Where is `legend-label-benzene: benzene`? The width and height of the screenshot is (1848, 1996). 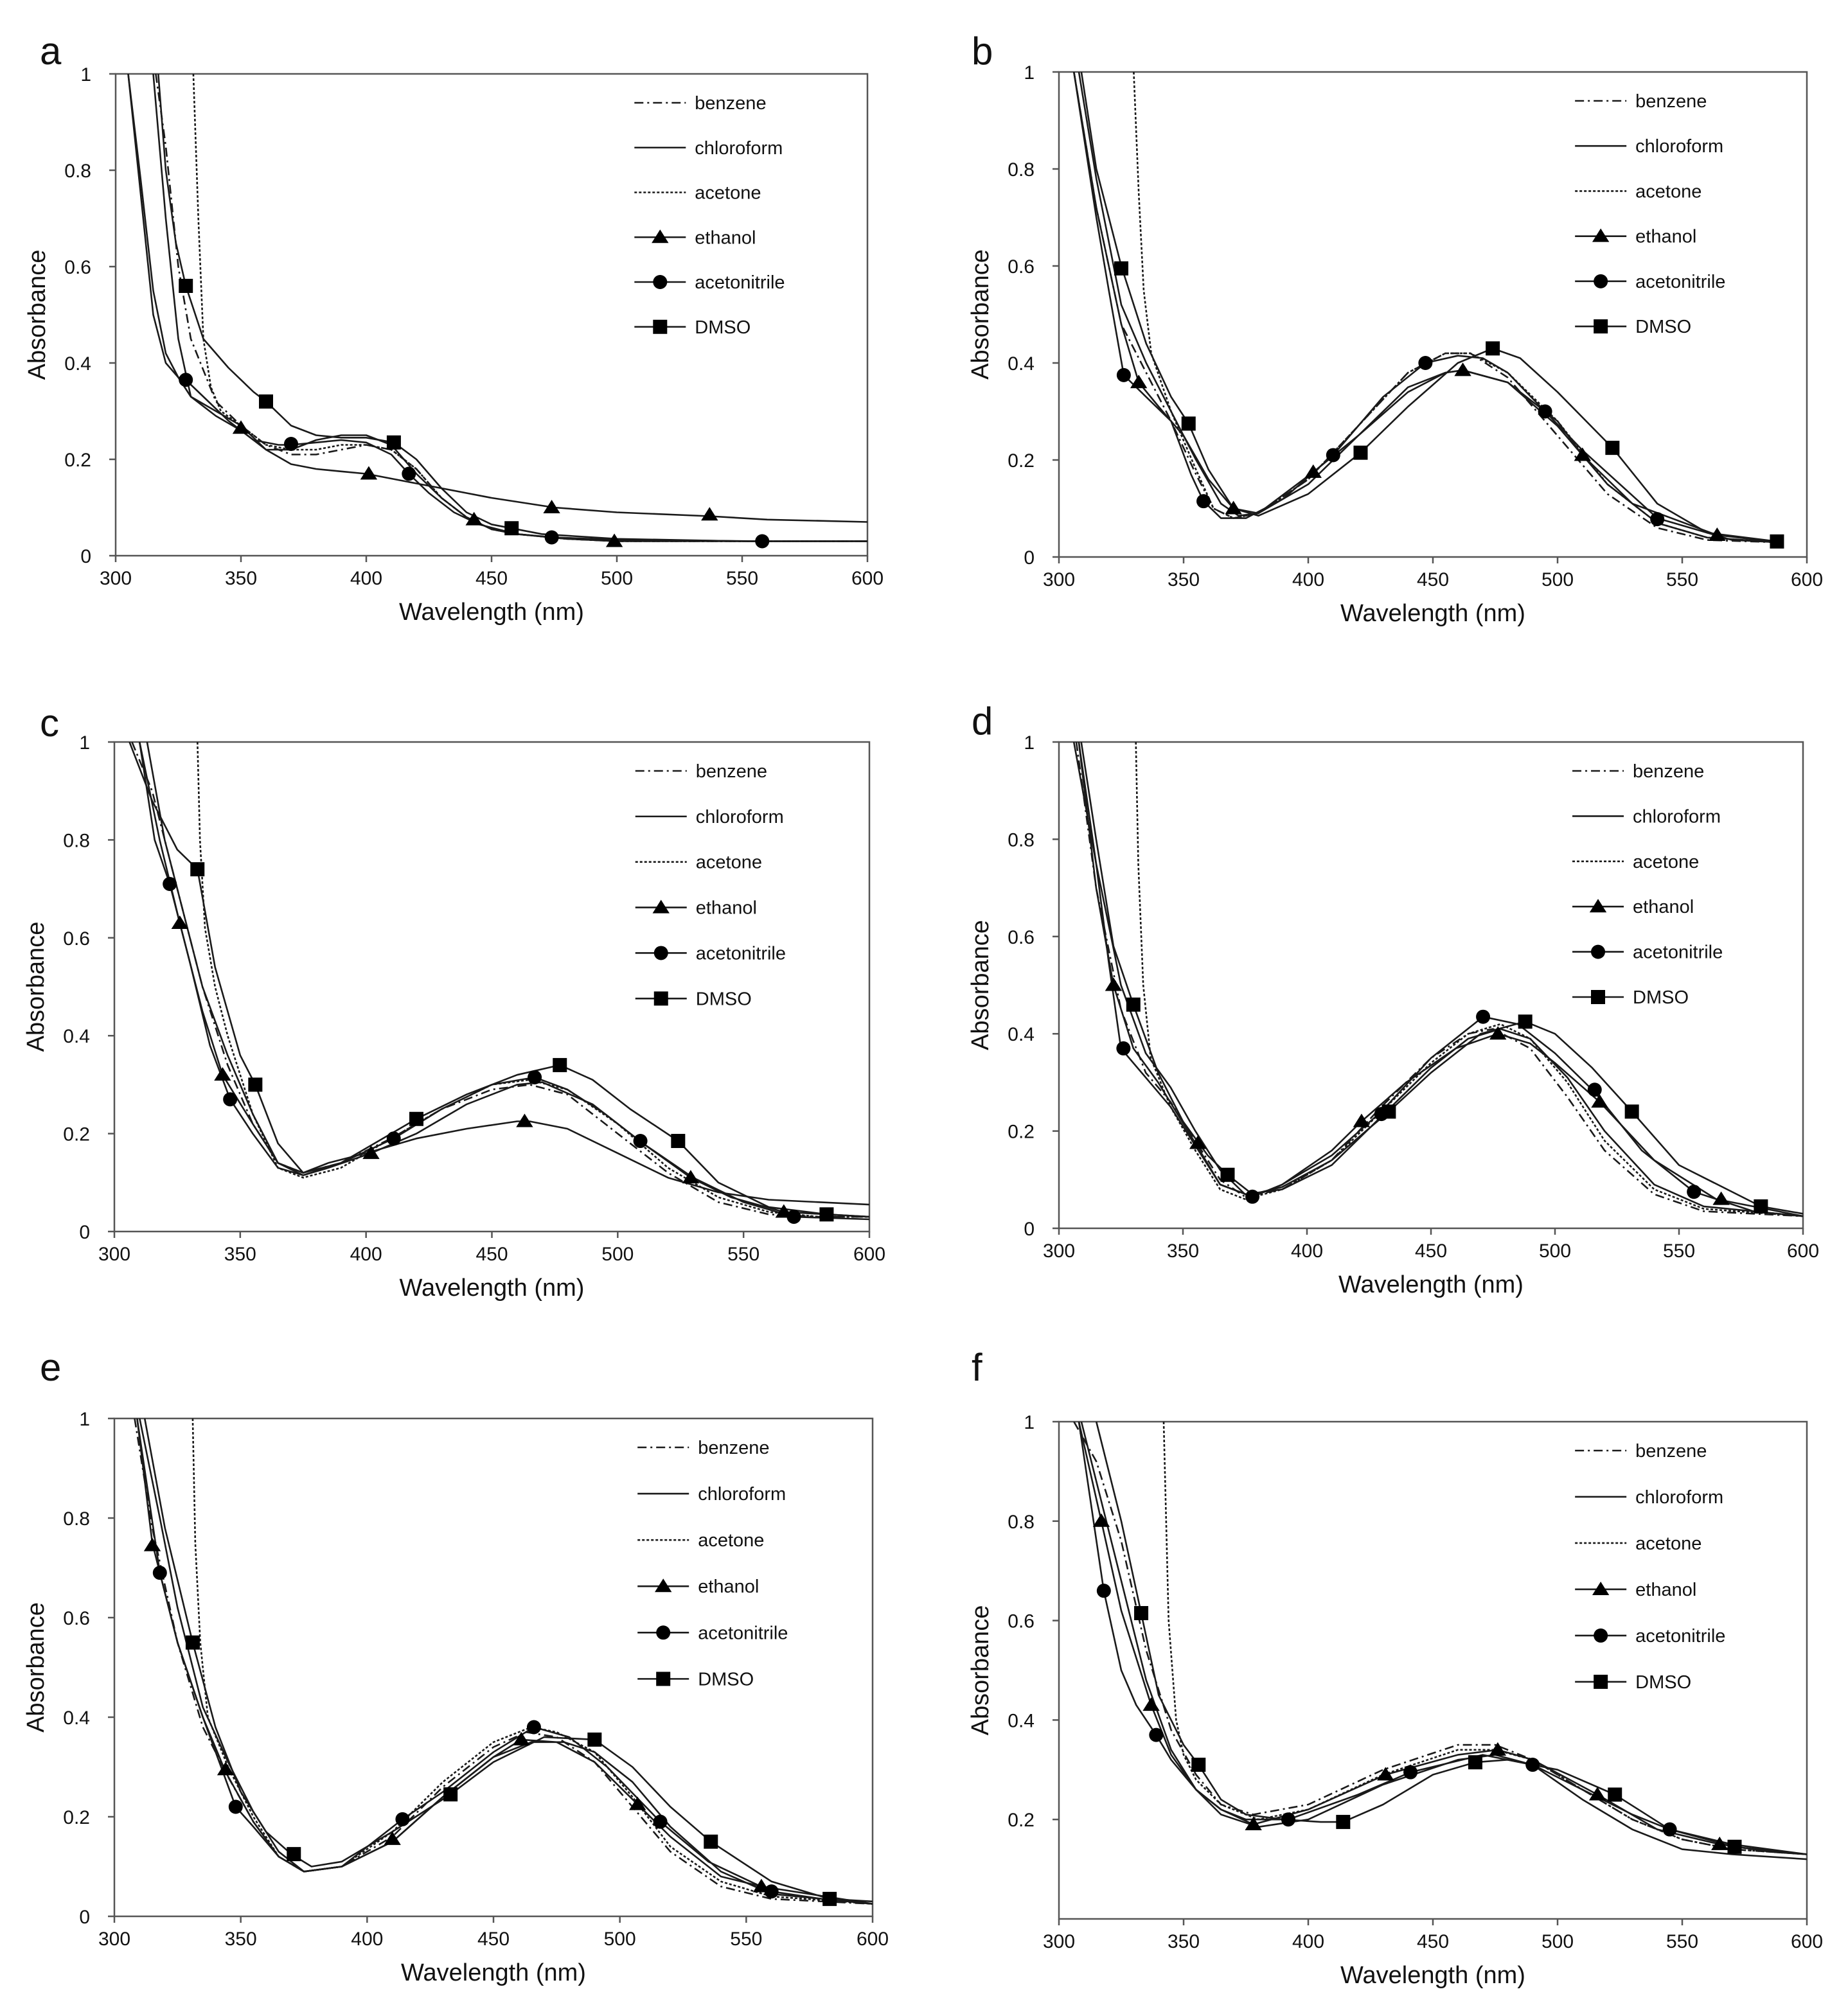
legend-label-benzene: benzene is located at coordinates (1668, 771).